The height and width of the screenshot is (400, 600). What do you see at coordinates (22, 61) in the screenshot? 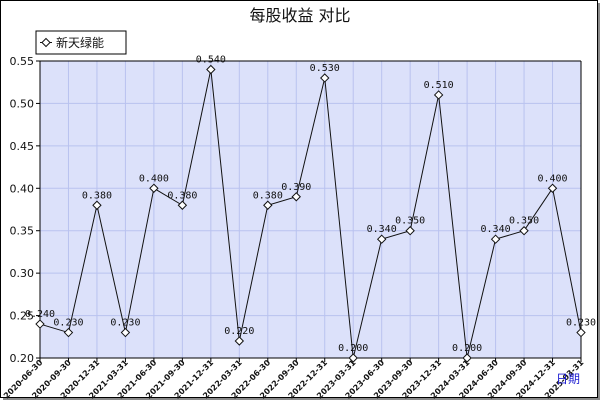
I see `y-tick-label: 0.55` at bounding box center [22, 61].